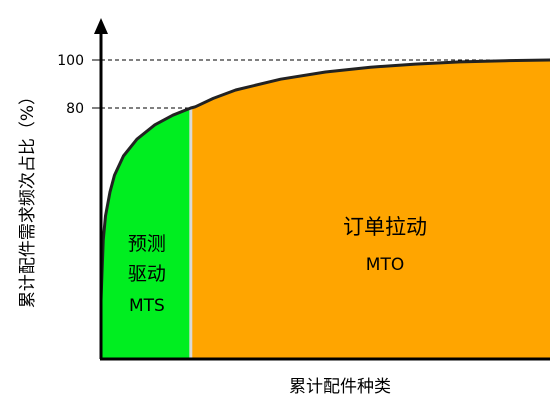 The height and width of the screenshot is (413, 550). What do you see at coordinates (325, 84) in the screenshot?
I see `reference-lines` at bounding box center [325, 84].